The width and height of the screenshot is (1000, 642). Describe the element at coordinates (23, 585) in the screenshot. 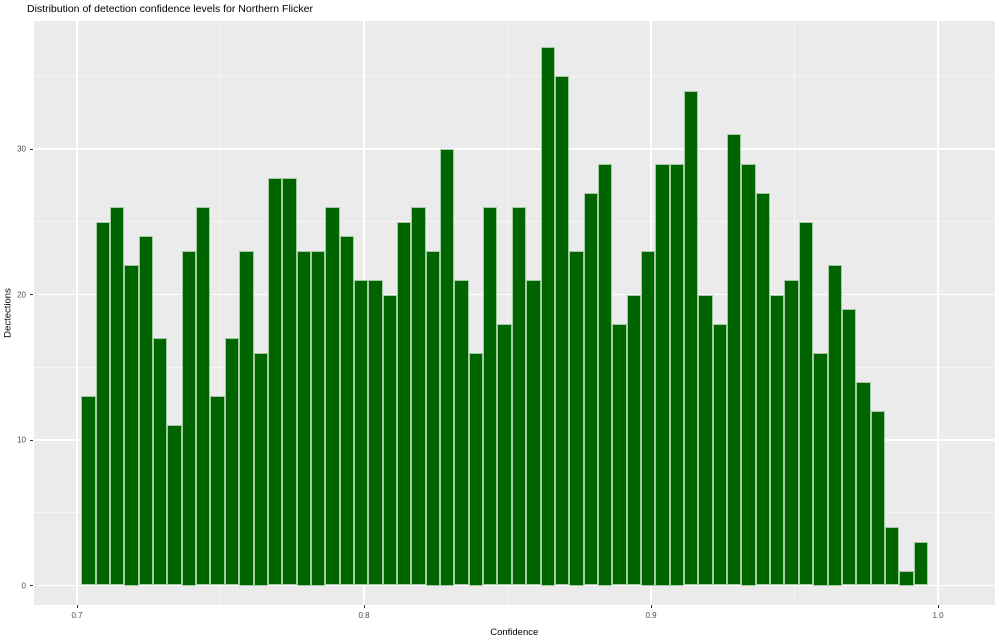

I see `y-tick-label: 0` at that location.